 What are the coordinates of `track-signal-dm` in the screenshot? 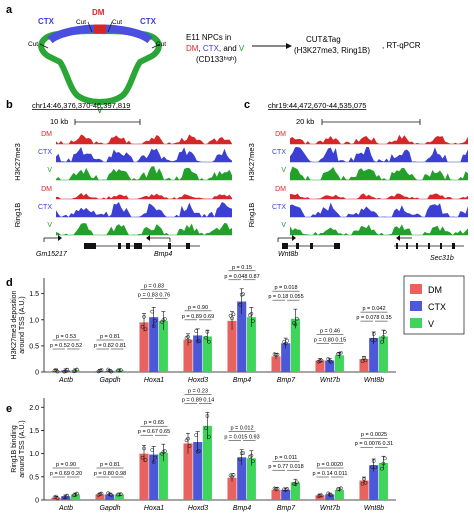 It's located at (144, 139).